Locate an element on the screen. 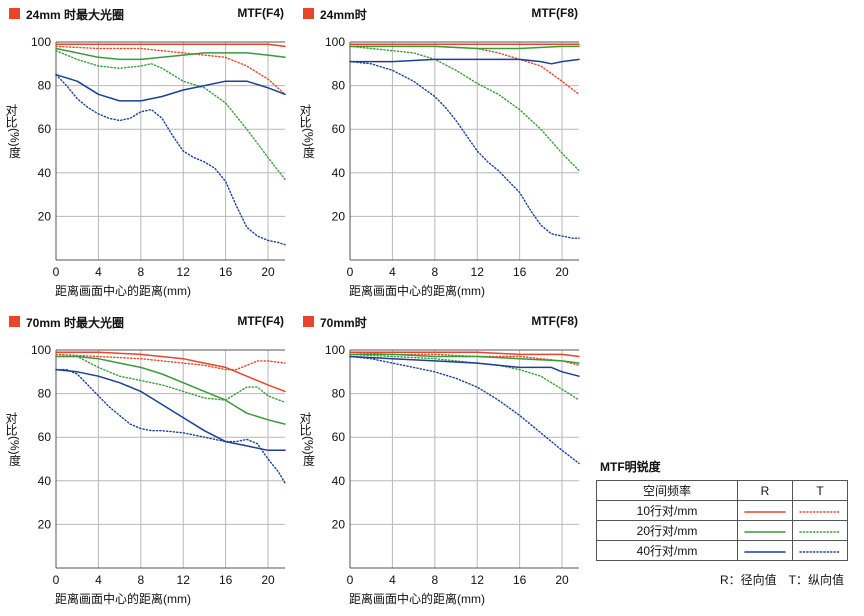 The height and width of the screenshot is (616, 864). chart-title: 24mm时 is located at coordinates (343, 15).